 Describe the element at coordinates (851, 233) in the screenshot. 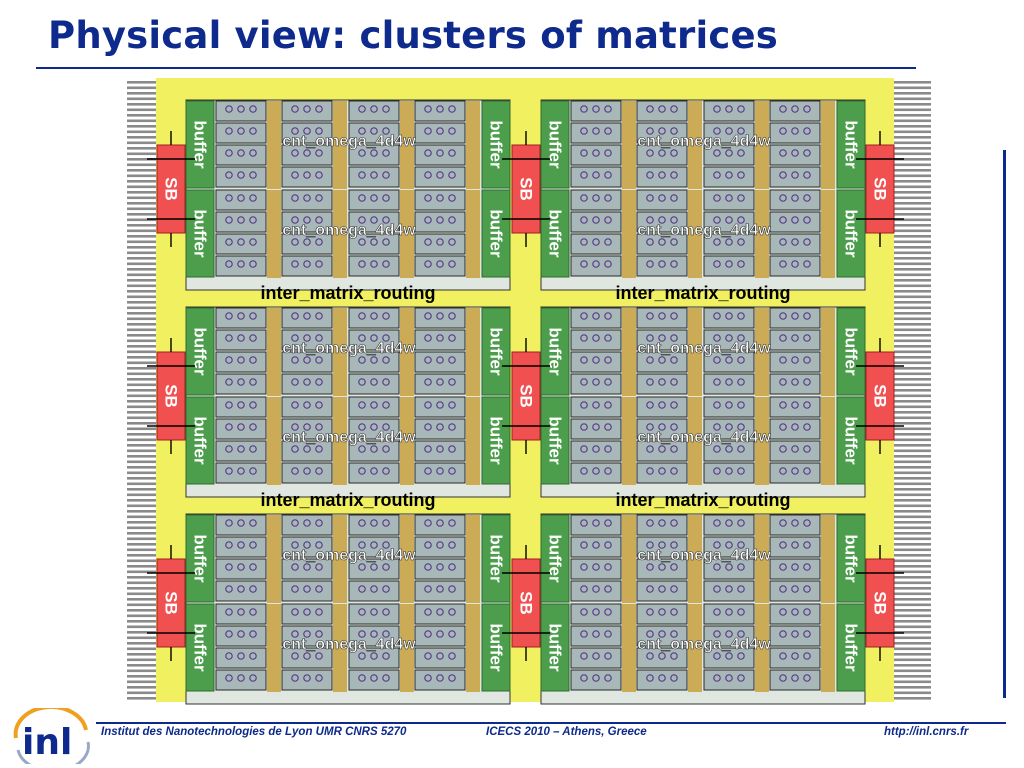

I see `buffer-right-label: buffer` at that location.